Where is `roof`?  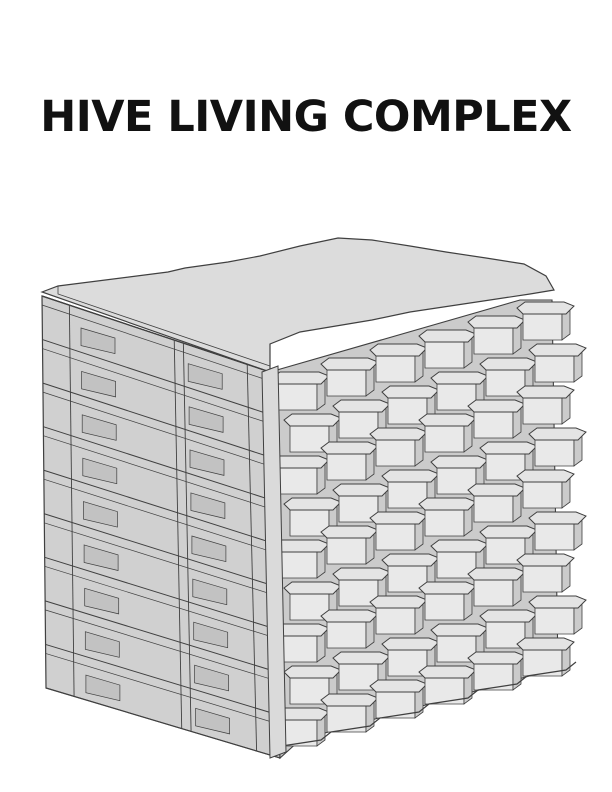 roof is located at coordinates (297, 305).